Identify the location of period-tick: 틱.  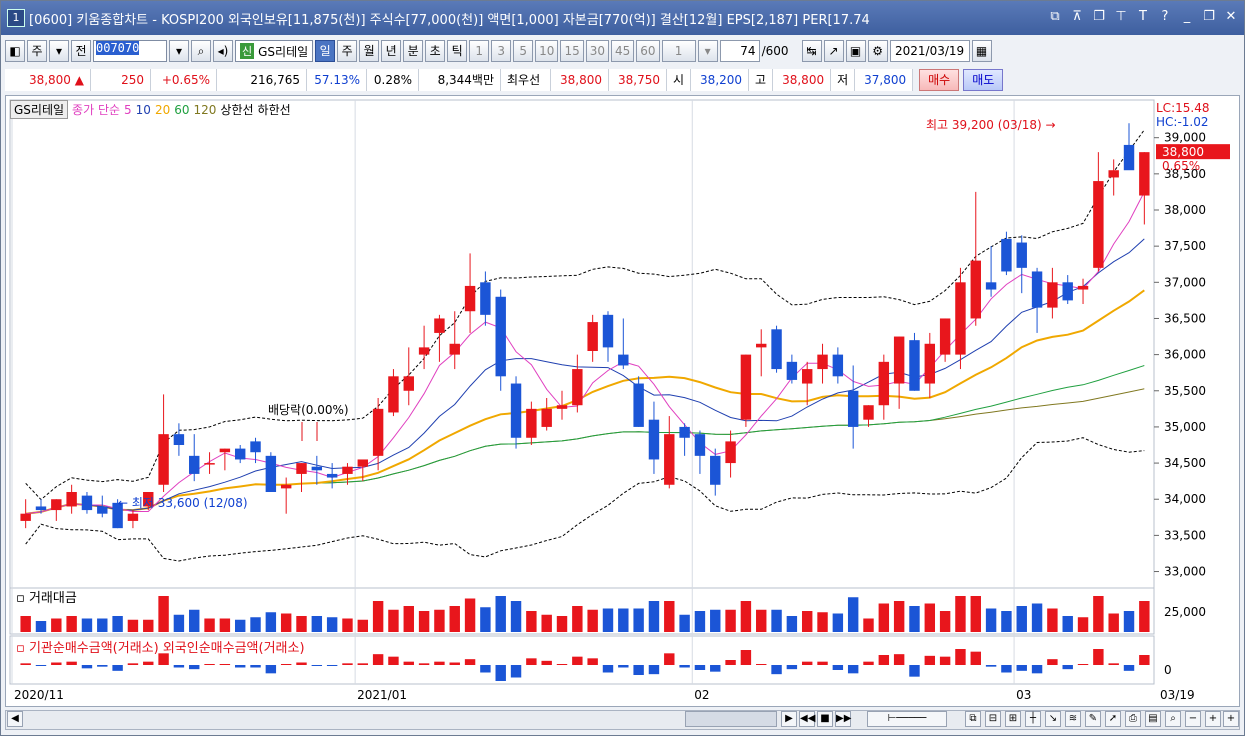
(457, 51).